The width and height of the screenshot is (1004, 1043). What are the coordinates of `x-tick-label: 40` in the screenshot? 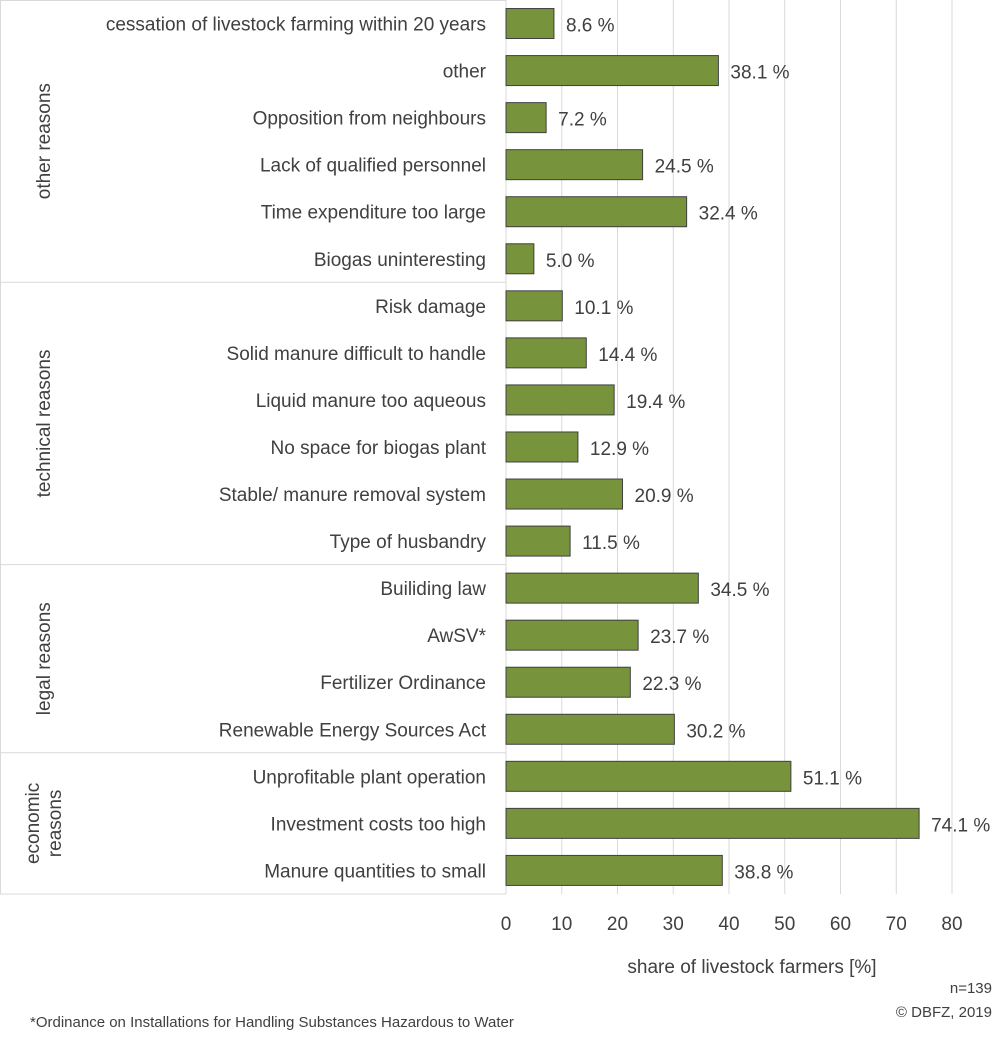 It's located at (728, 924).